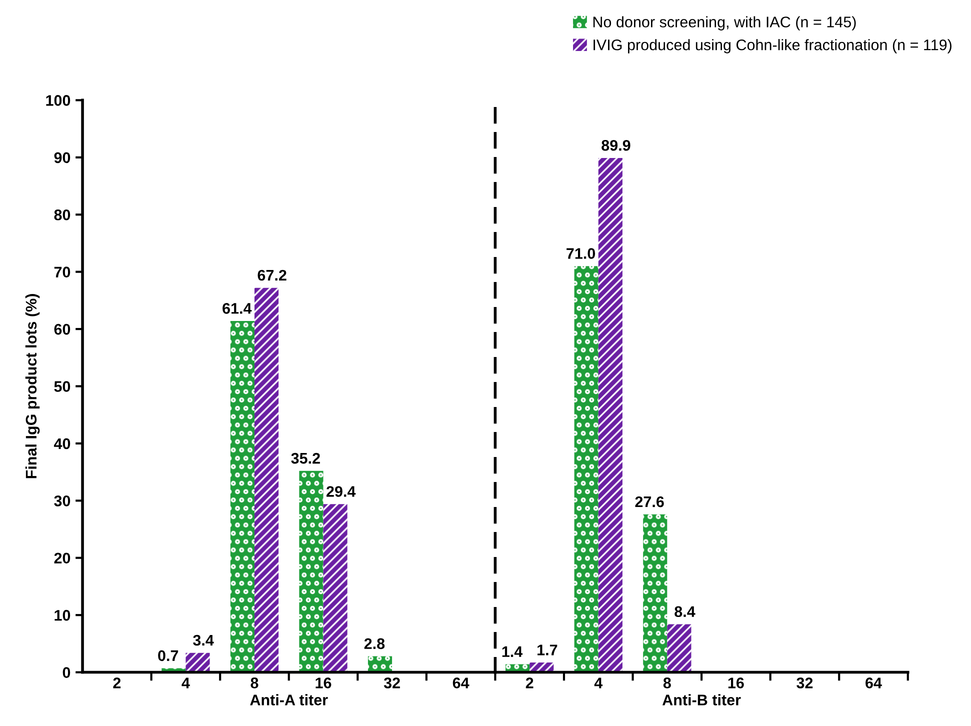 This screenshot has width=971, height=726. I want to click on y-tick-label: 90, so click(62, 158).